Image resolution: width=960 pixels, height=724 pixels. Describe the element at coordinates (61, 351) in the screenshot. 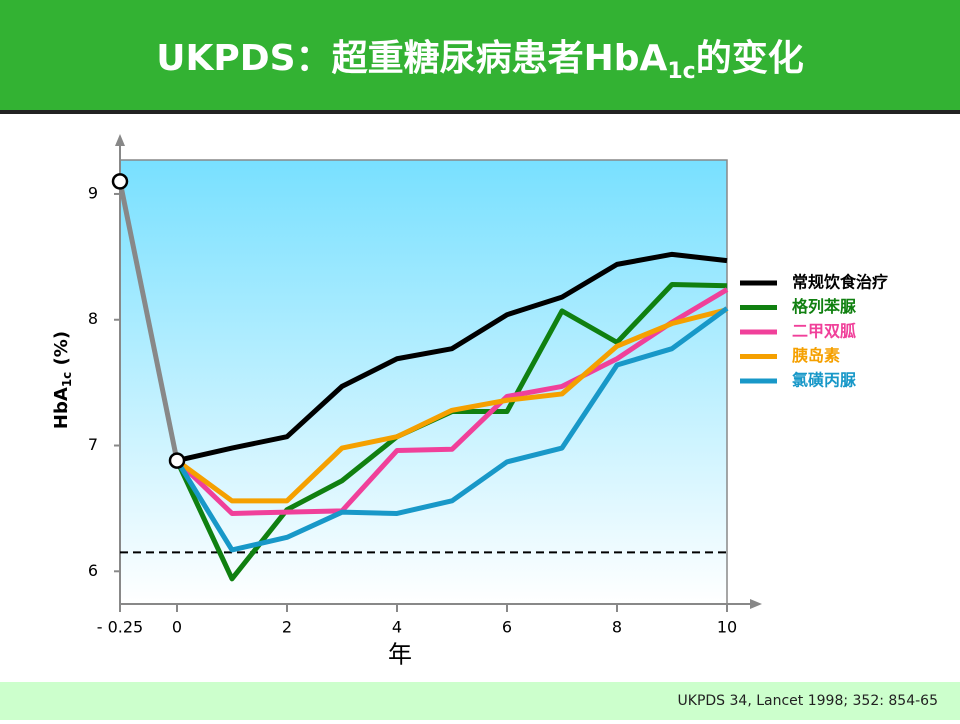

I see `y-label-end: (%)` at that location.